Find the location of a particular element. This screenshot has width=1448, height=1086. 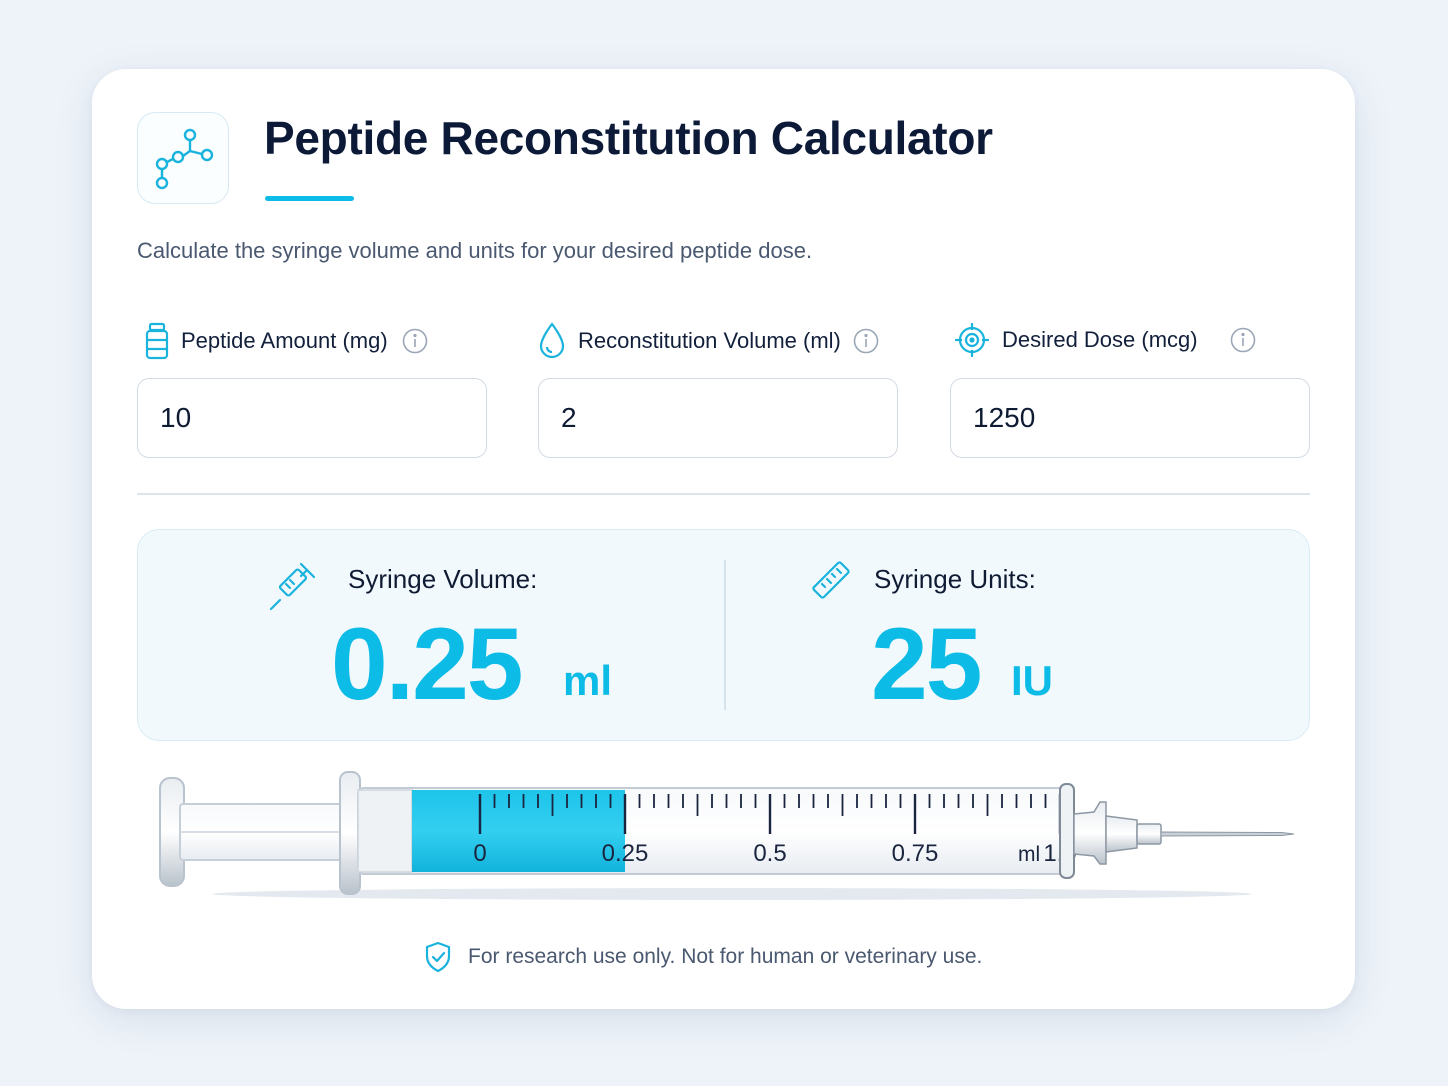

syringe-shadow is located at coordinates (732, 894).